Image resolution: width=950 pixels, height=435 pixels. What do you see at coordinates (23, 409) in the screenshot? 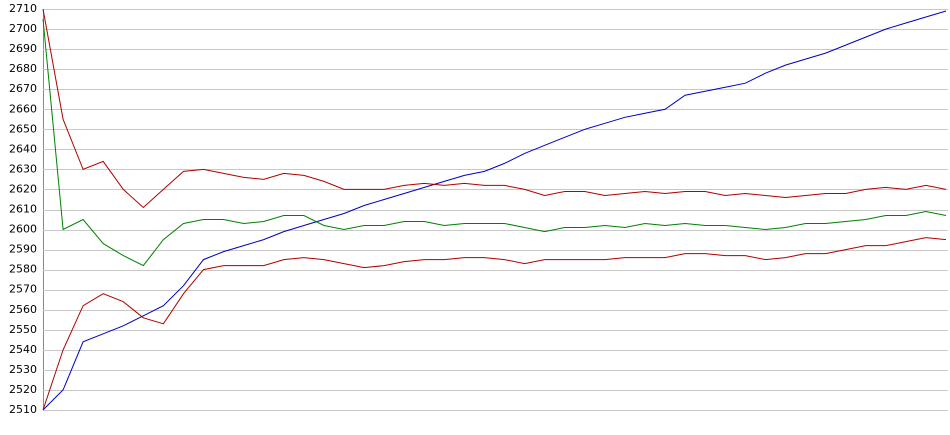
I see `y-tick-label: 2510` at bounding box center [23, 409].